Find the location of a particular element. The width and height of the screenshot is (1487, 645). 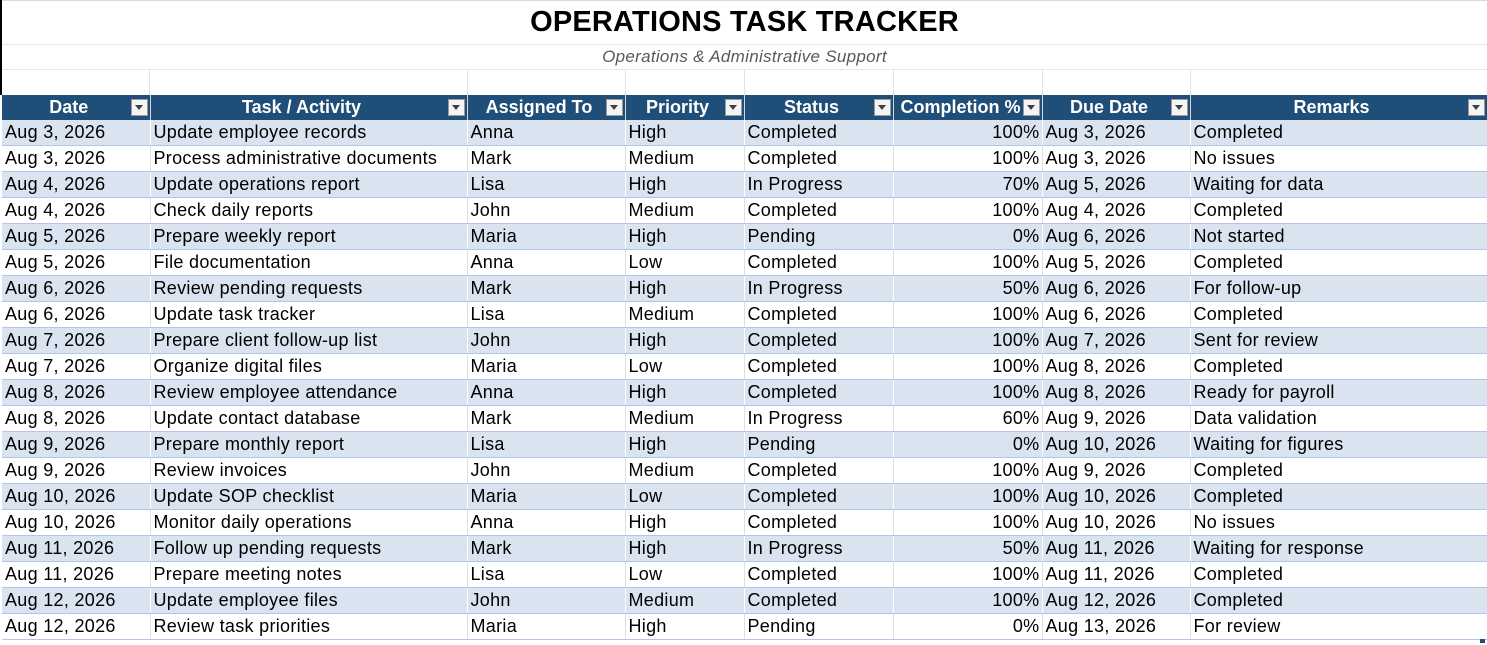

column-header-task: Task / Activity is located at coordinates (309, 107).